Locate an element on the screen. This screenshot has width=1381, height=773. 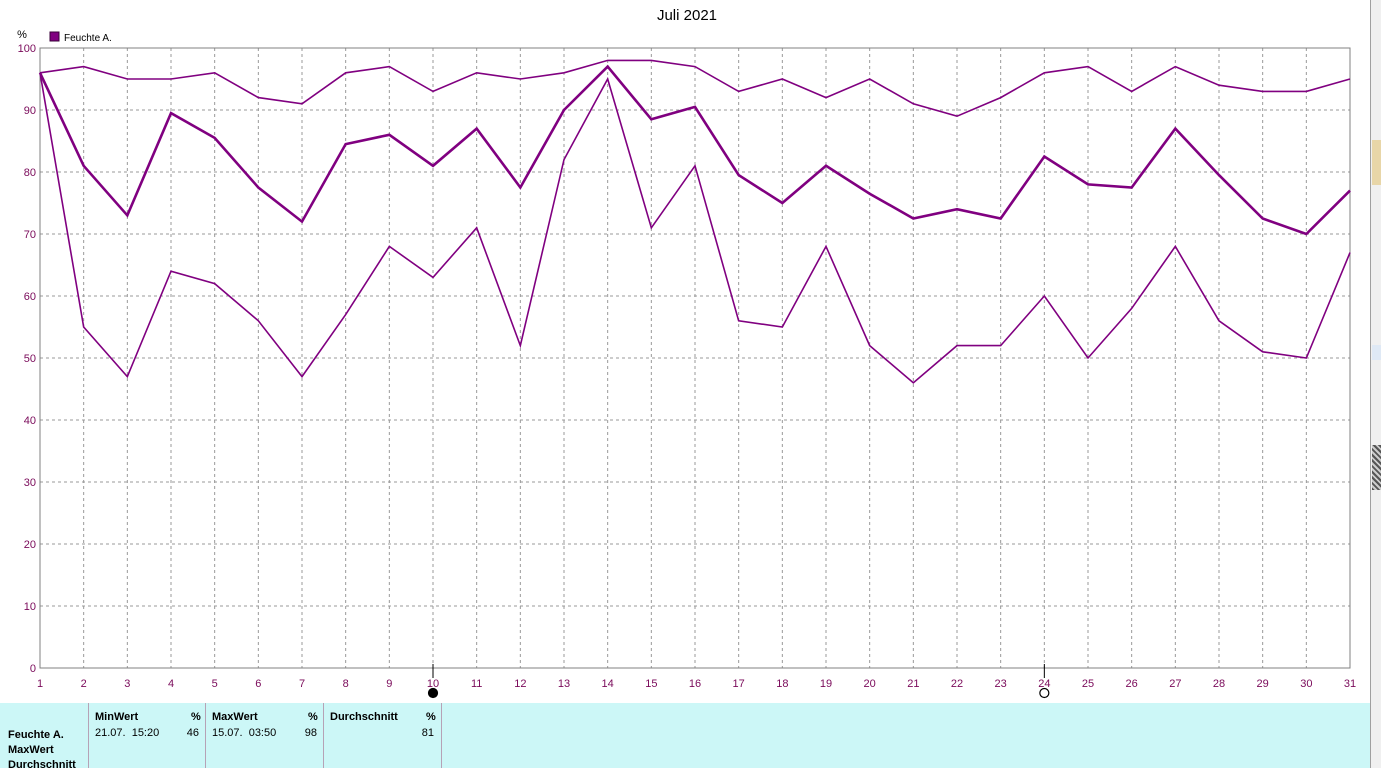
stats-time-min: 21.07. 15:20 is located at coordinates (127, 733).